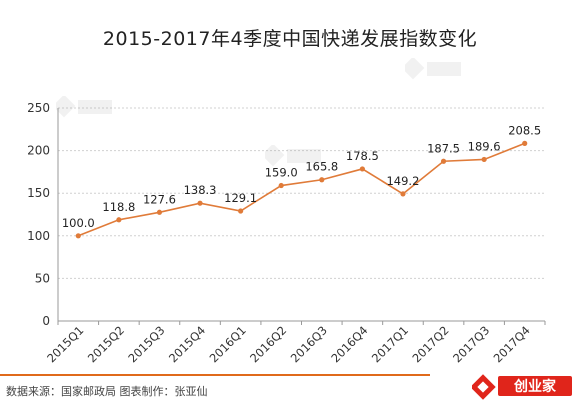 This screenshot has height=405, width=580. I want to click on data-label: 149.2, so click(402, 181).